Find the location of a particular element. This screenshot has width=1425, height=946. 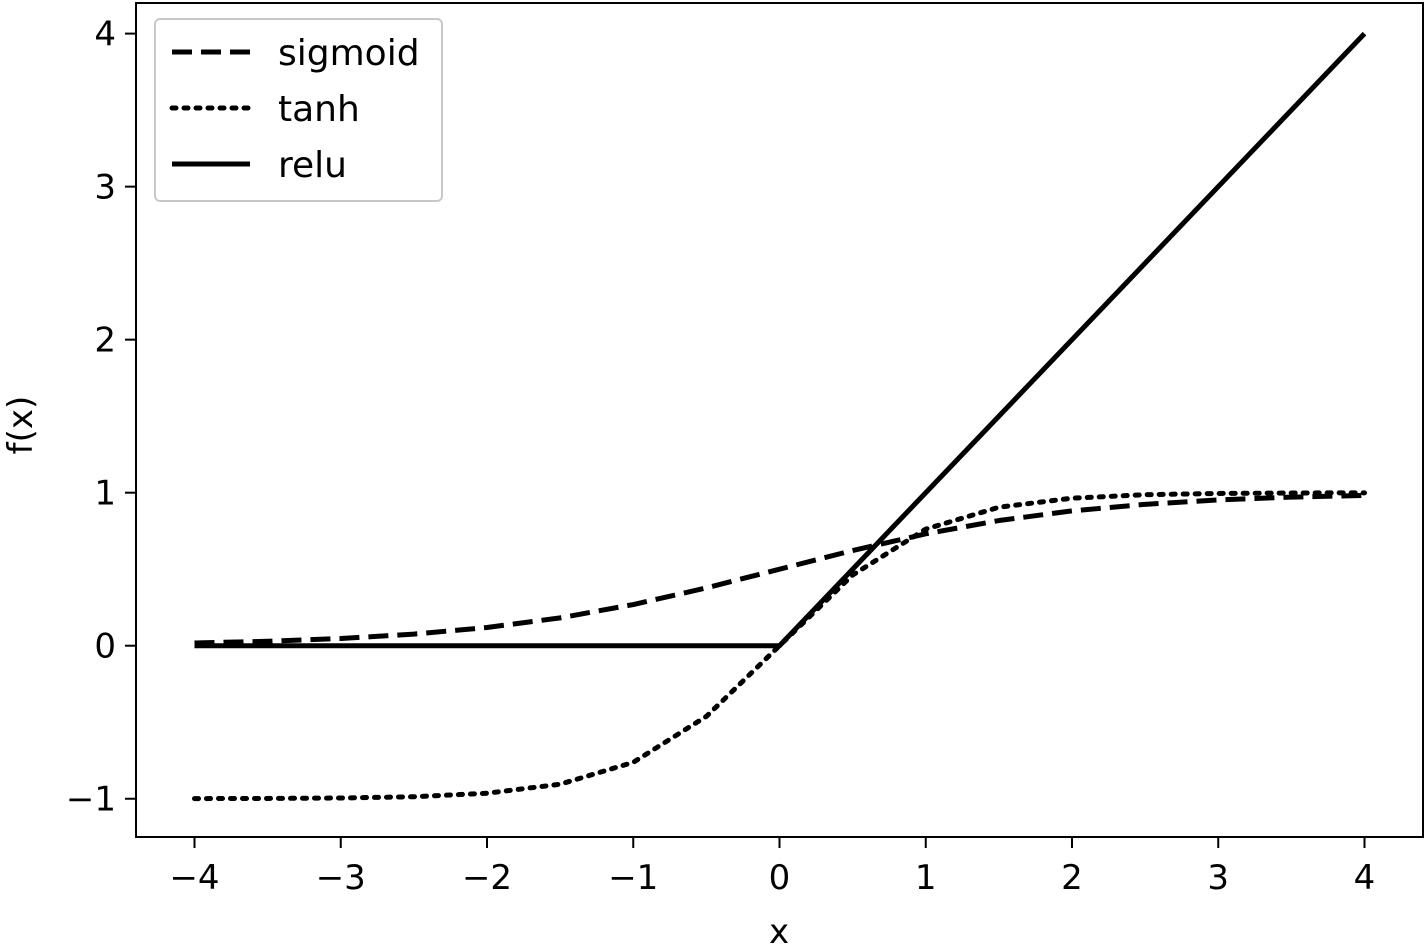

x-tick-label: 3 is located at coordinates (1218, 878).